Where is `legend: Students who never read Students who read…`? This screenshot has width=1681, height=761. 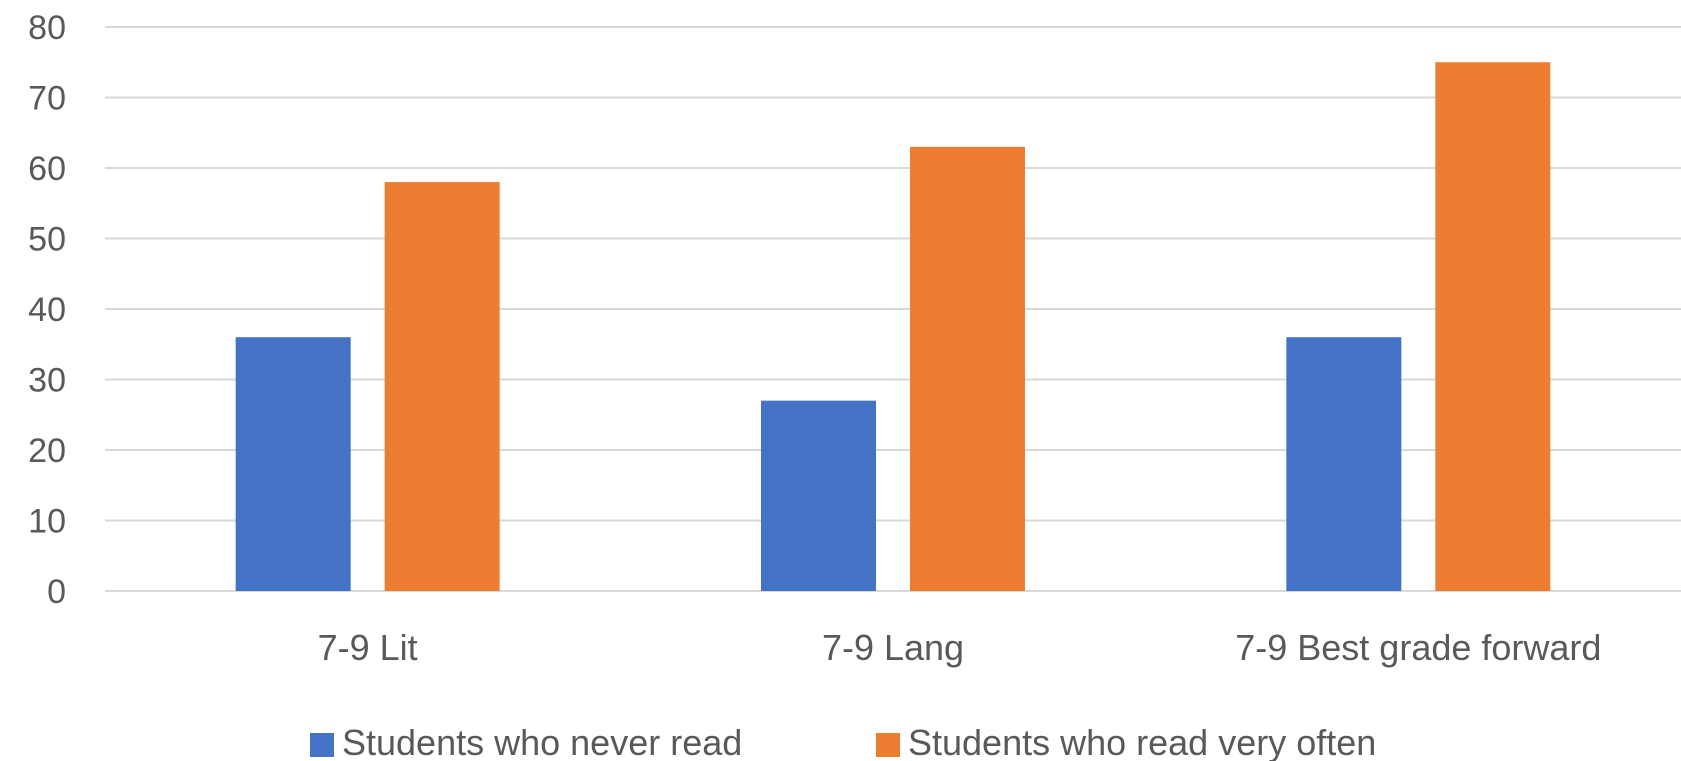
legend: Students who never read Students who read… is located at coordinates (843, 741).